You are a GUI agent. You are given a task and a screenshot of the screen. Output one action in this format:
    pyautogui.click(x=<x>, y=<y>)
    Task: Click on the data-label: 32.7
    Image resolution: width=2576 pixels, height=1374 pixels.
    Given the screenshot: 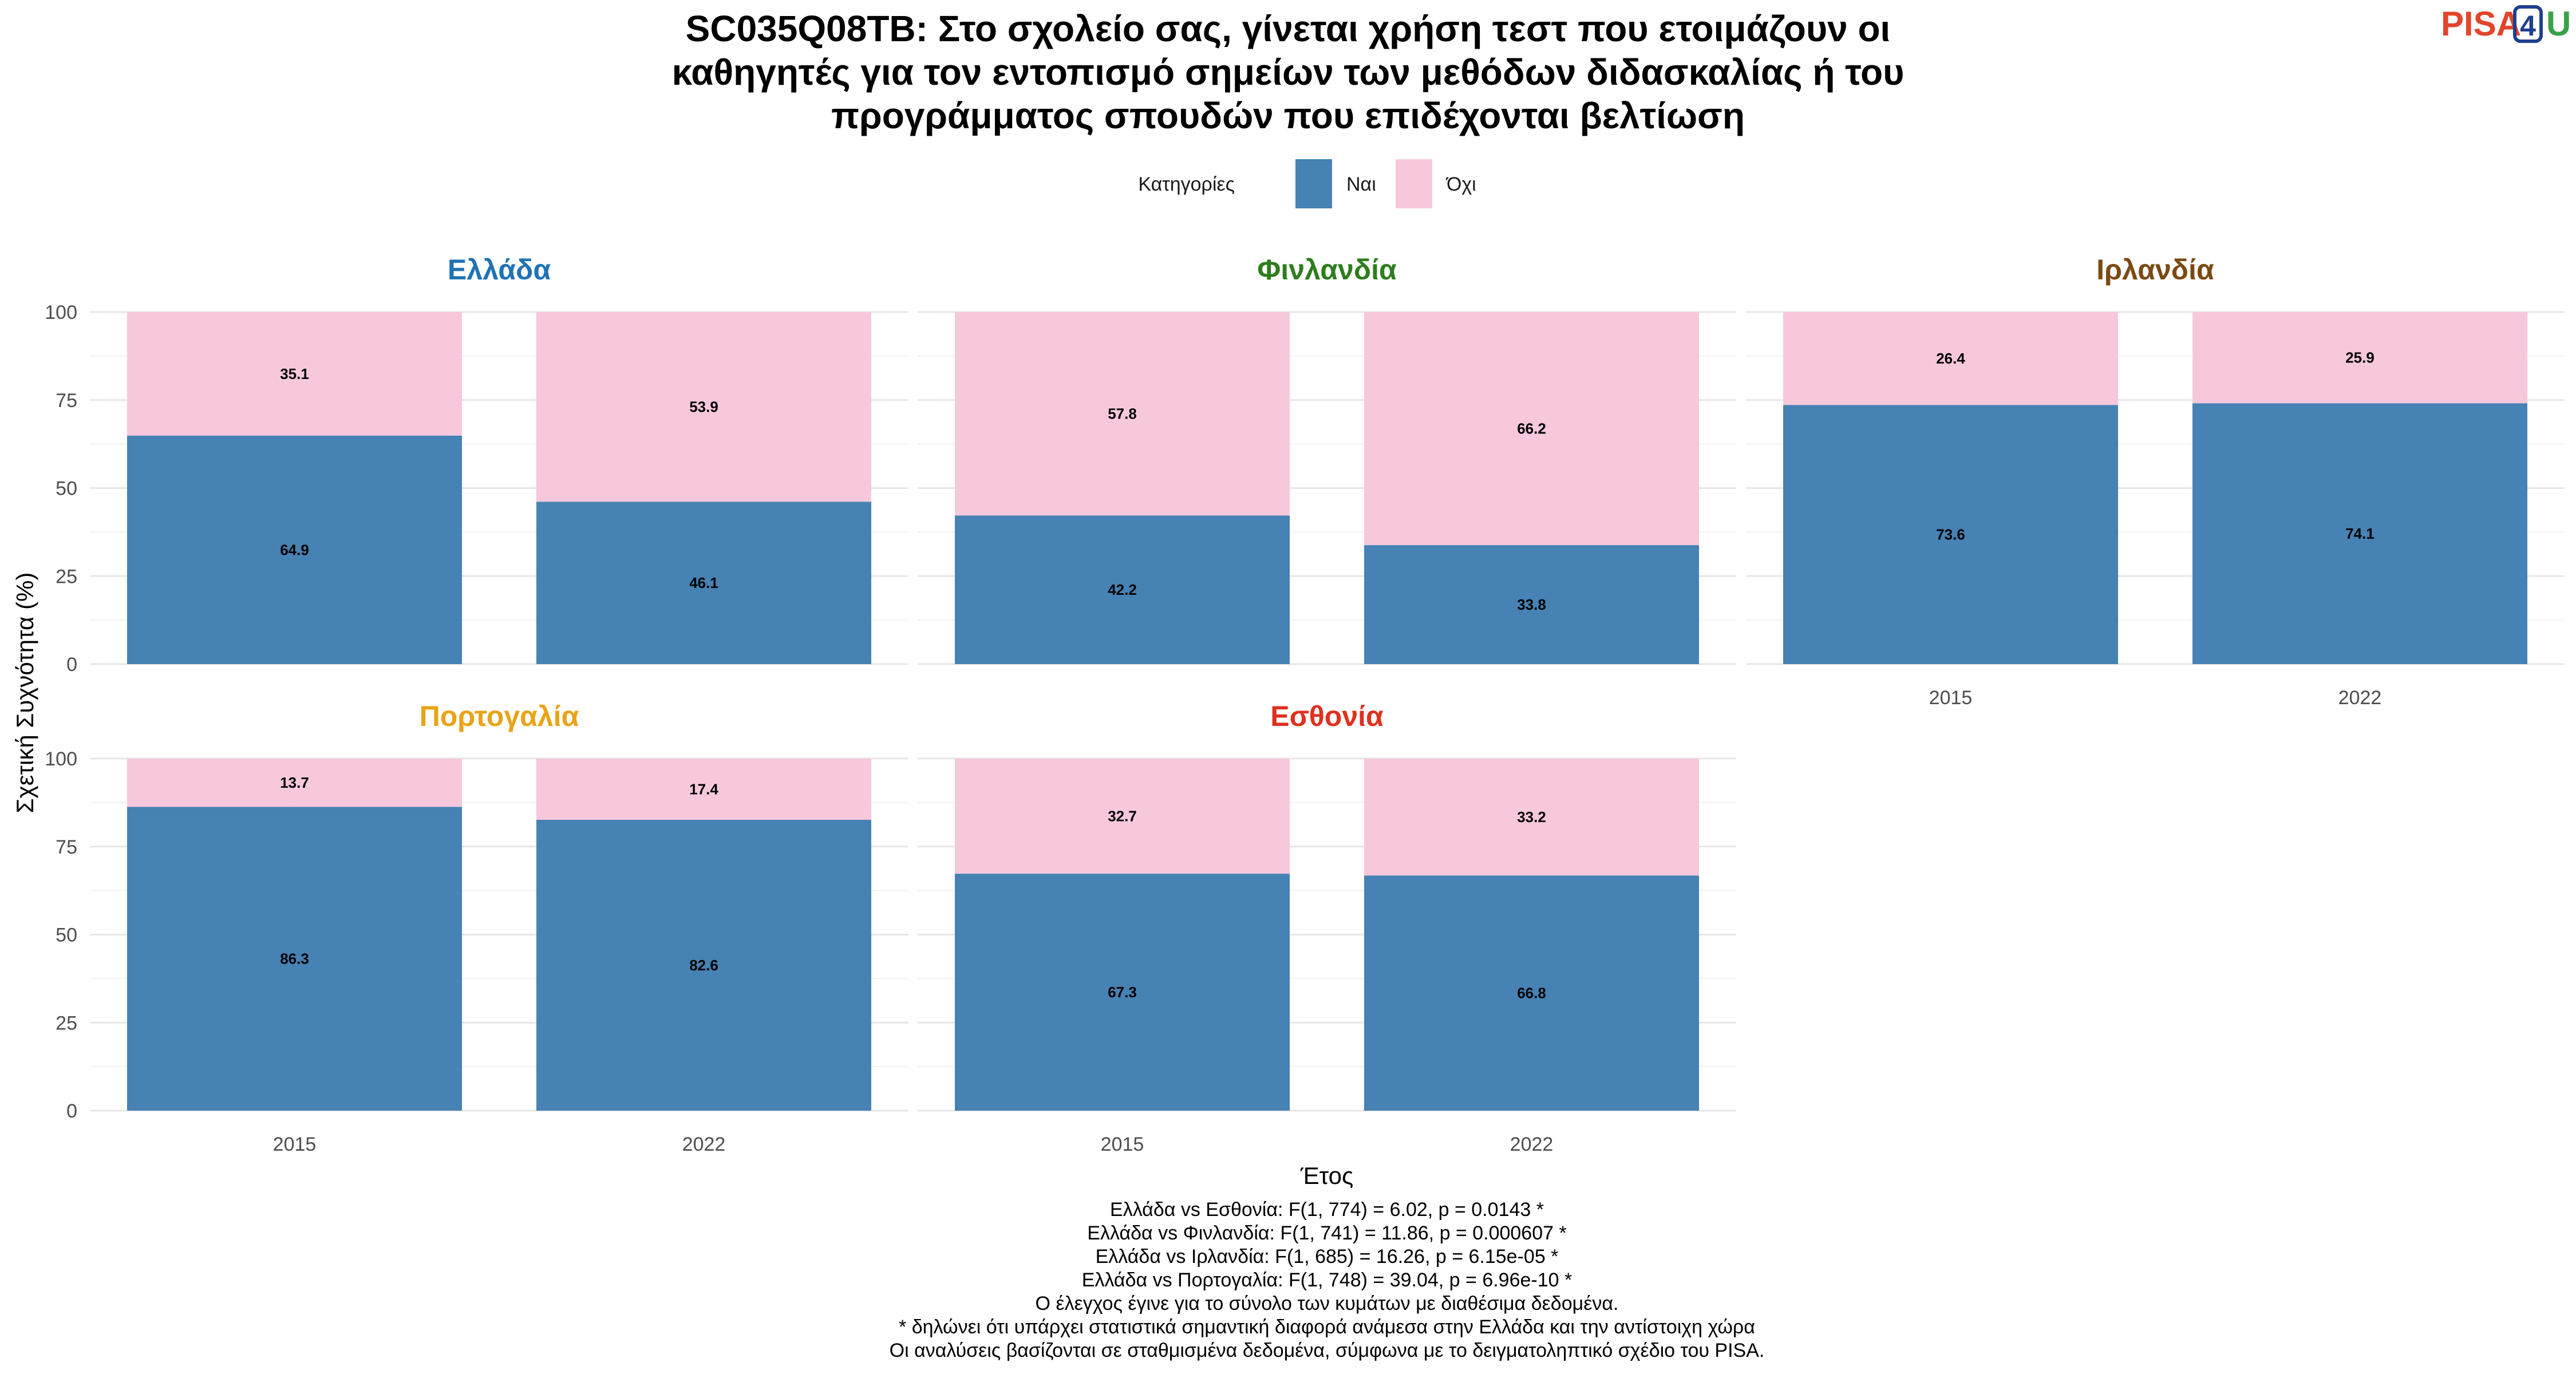 What is the action you would take?
    pyautogui.click(x=1122, y=816)
    